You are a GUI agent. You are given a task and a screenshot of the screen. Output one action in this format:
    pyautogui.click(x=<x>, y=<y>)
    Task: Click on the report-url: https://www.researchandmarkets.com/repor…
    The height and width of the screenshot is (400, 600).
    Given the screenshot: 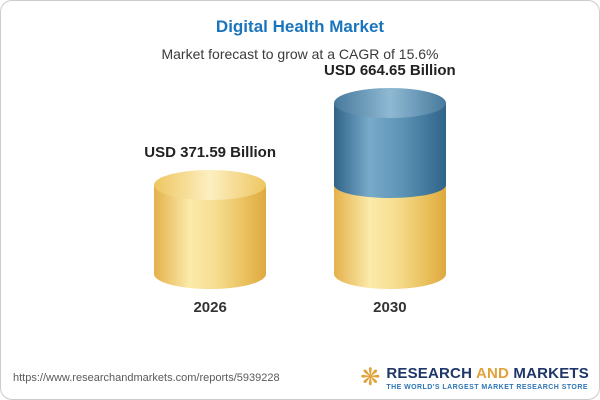 What is the action you would take?
    pyautogui.click(x=146, y=378)
    